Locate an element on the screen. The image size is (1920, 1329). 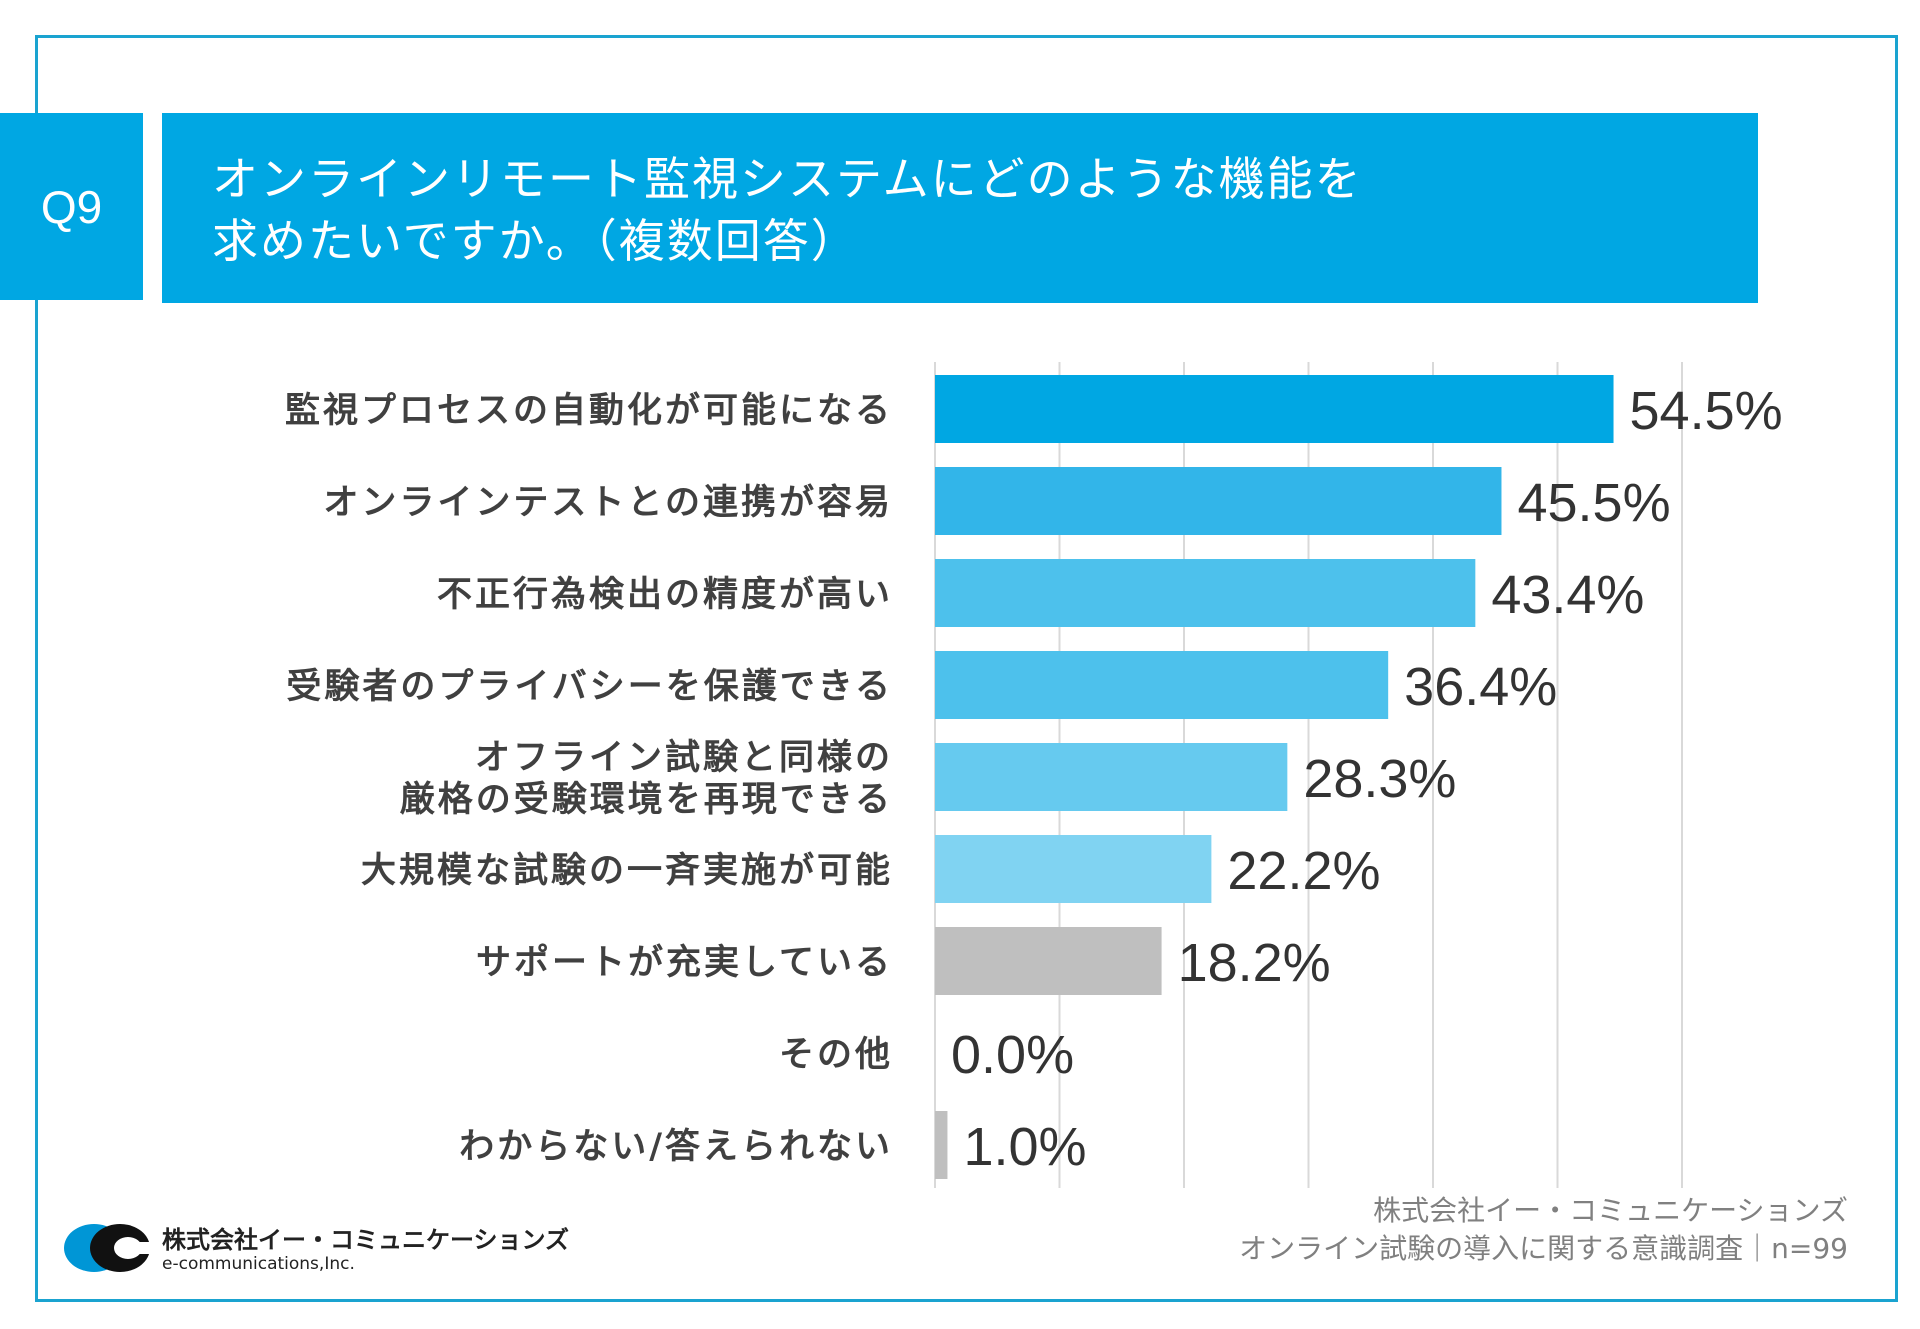
logo-mark-icon is located at coordinates (111, 1248).